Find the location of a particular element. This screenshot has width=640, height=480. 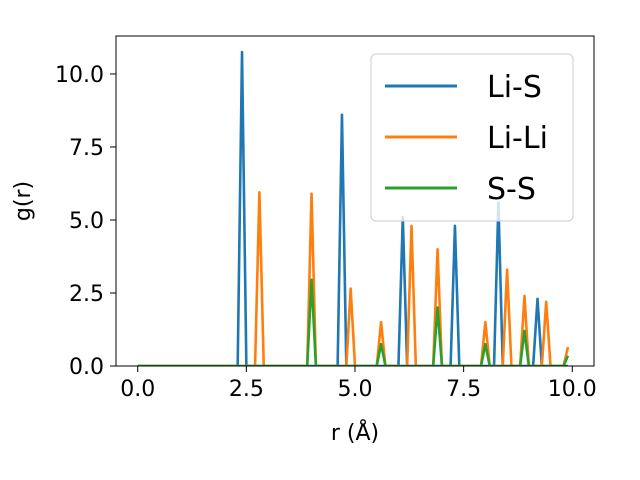

y-tick-label: 10.0 is located at coordinates (79, 75).